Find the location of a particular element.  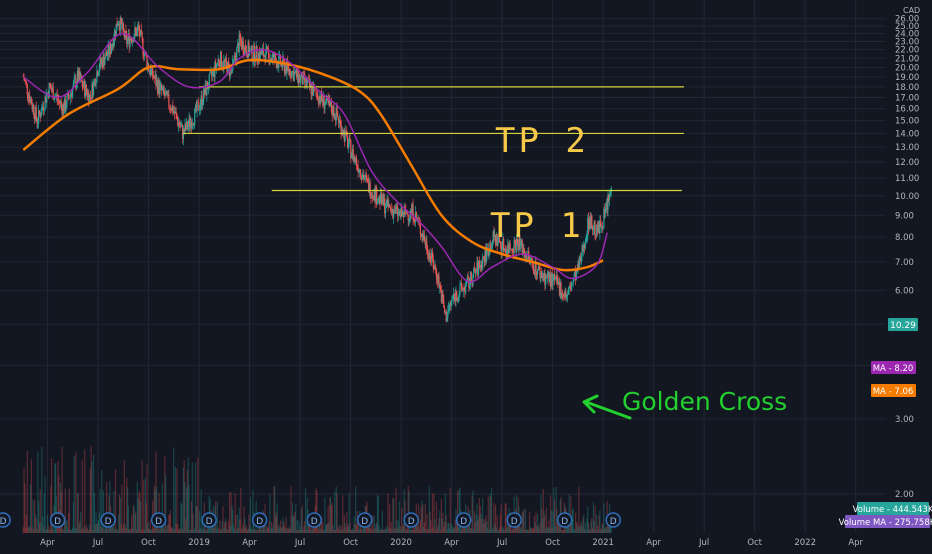

time-tick-label: Jul is located at coordinates (97, 543).